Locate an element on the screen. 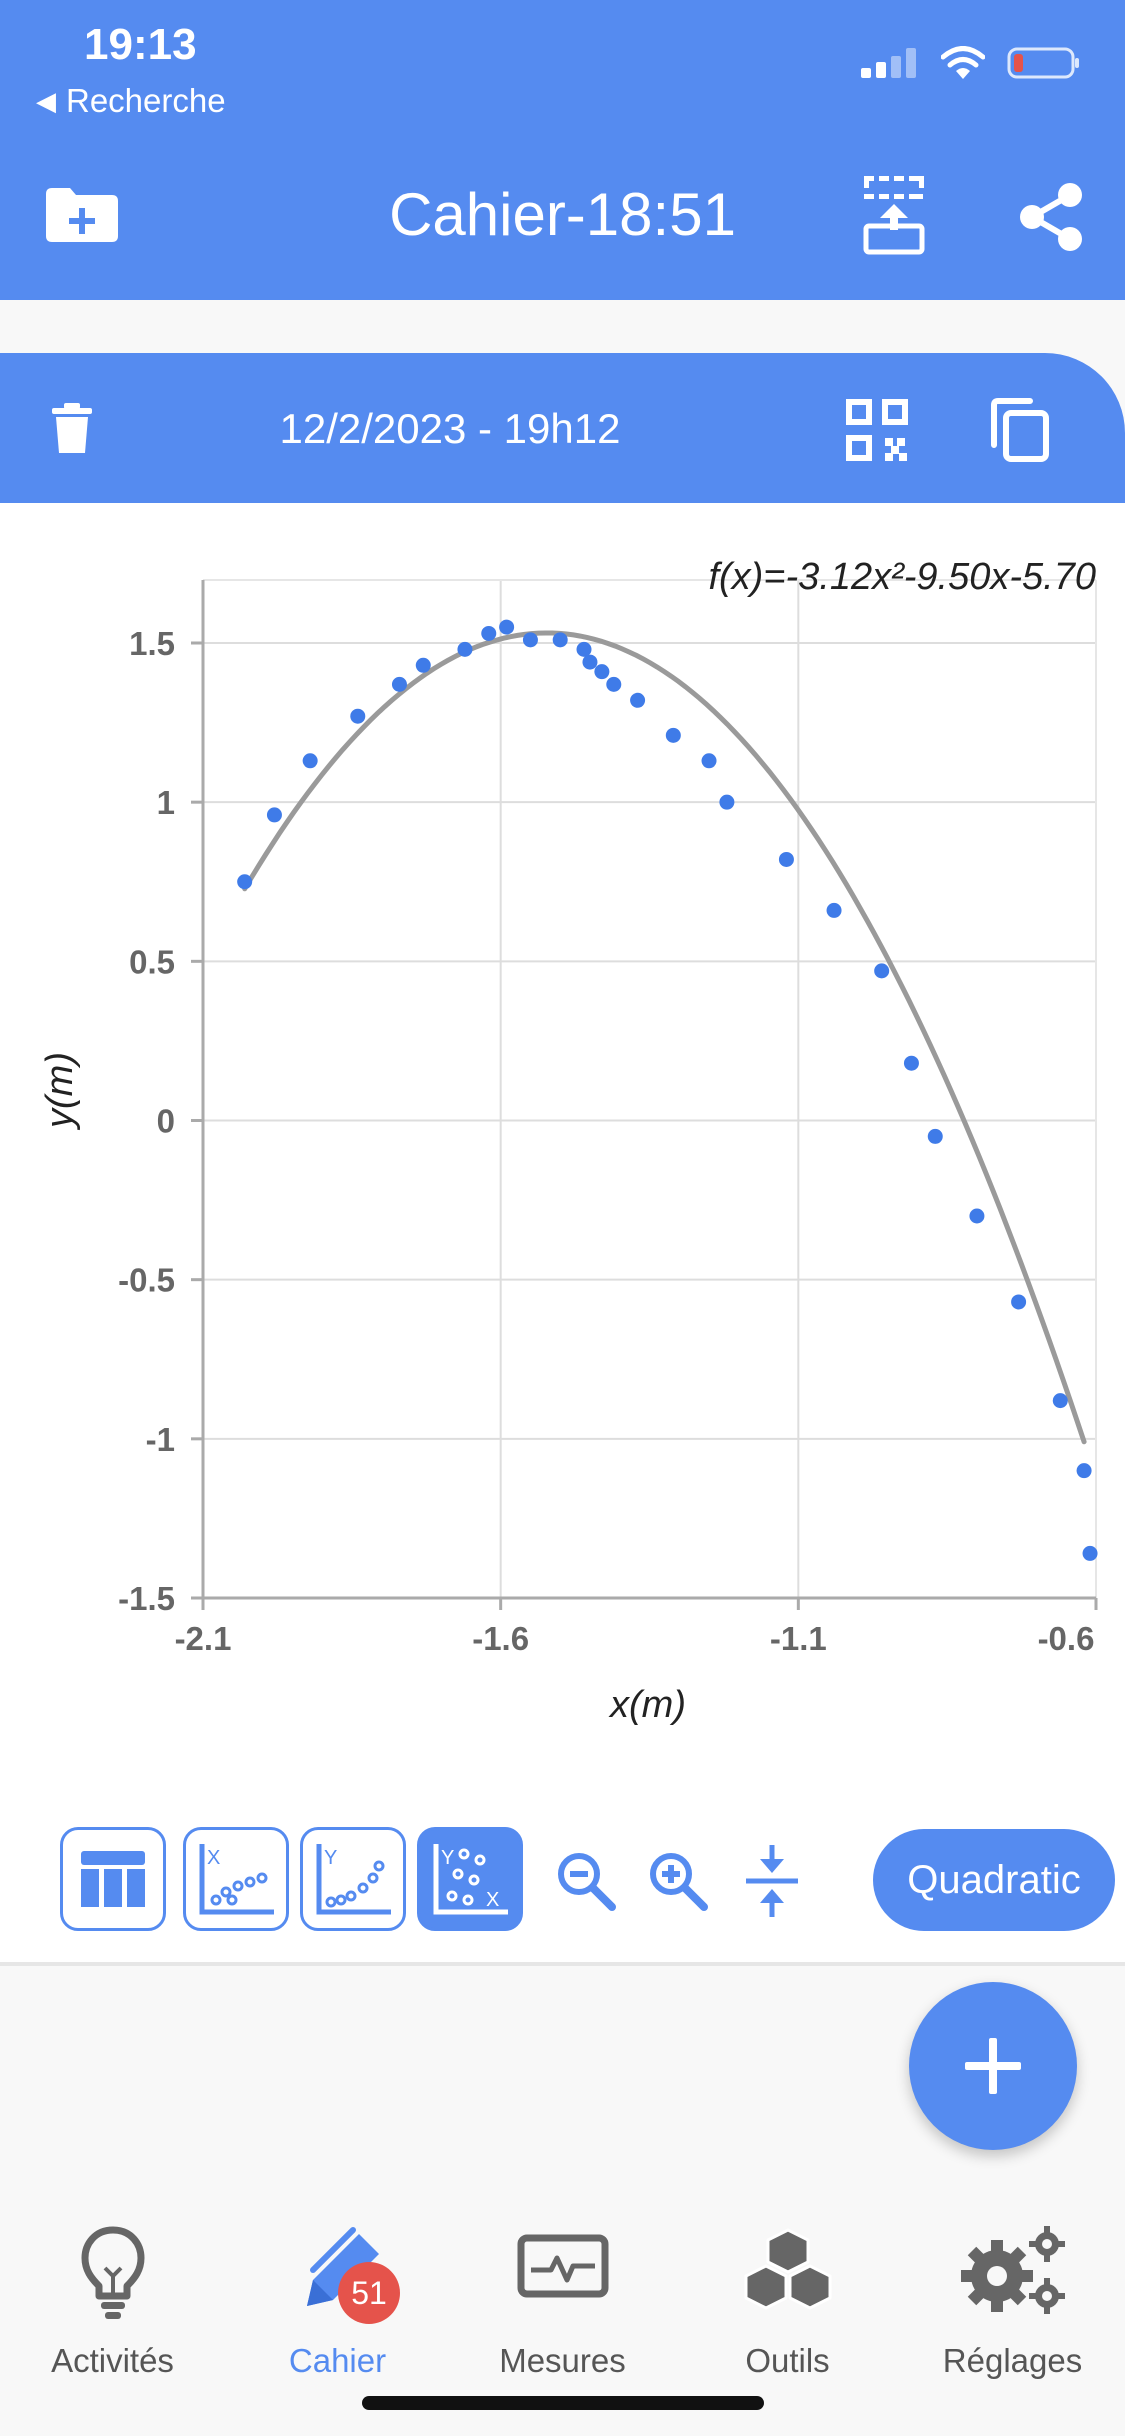  x-tick-label: -1.1 is located at coordinates (798, 1638).